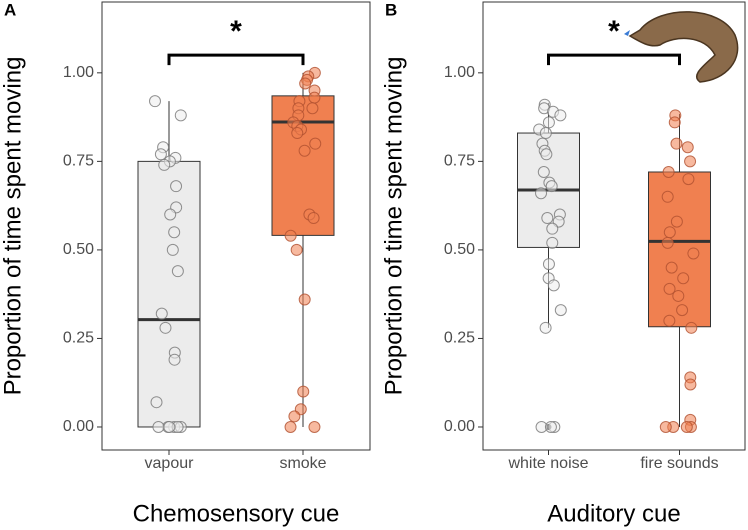 This screenshot has width=748, height=530. What do you see at coordinates (613, 513) in the screenshot?
I see `x-axis-title: Auditory cue` at bounding box center [613, 513].